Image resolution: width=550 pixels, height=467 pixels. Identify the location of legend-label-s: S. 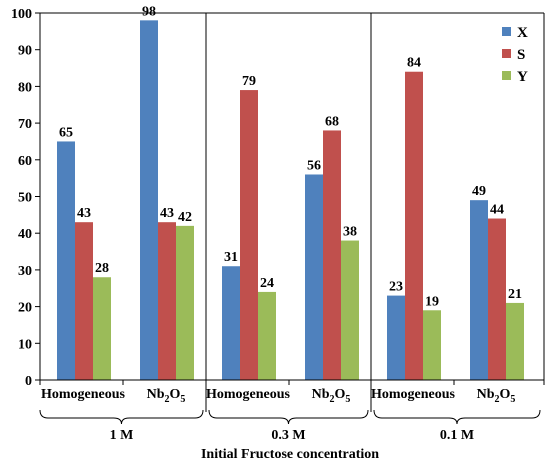
(521, 55).